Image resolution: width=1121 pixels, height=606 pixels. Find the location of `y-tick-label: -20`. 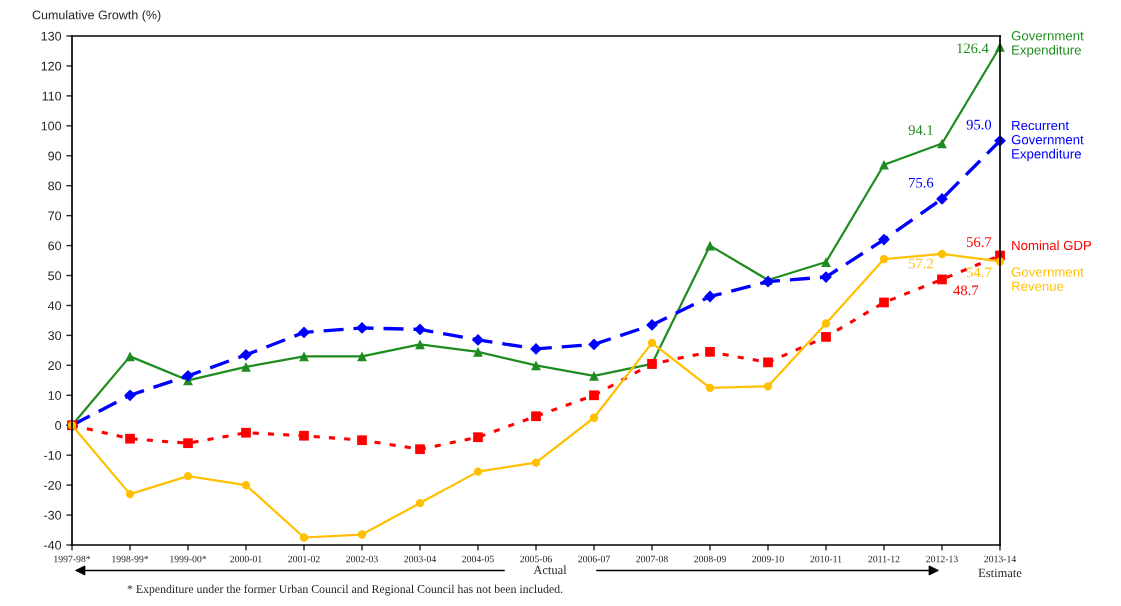

y-tick-label: -20 is located at coordinates (53, 485).